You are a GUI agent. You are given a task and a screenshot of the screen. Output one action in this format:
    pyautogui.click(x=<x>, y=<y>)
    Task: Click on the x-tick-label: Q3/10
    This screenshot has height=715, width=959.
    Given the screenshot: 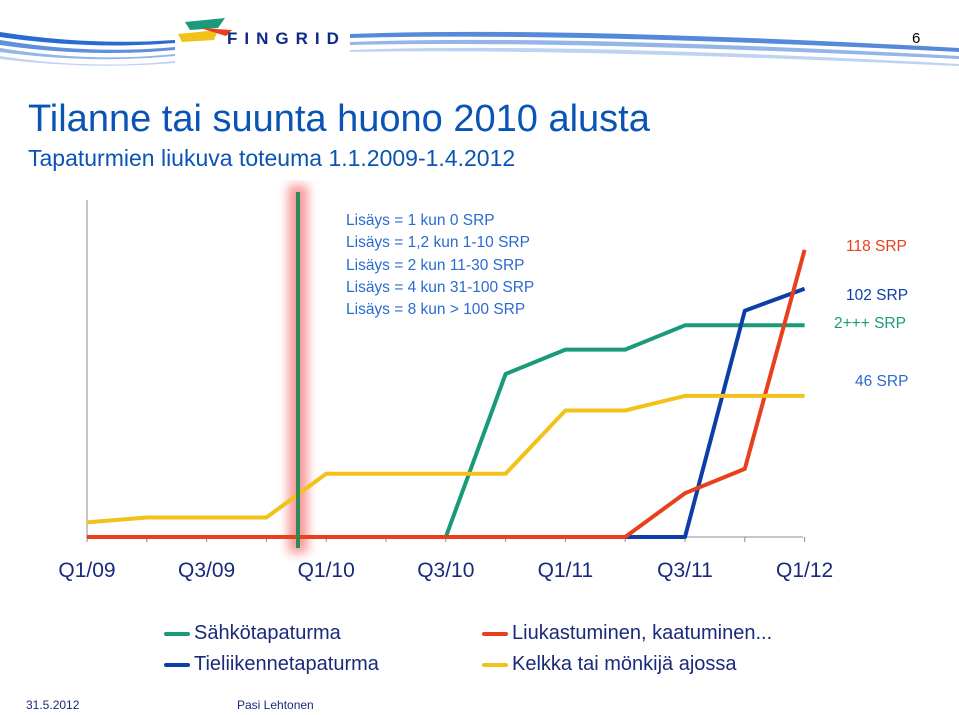 What is the action you would take?
    pyautogui.click(x=445, y=570)
    